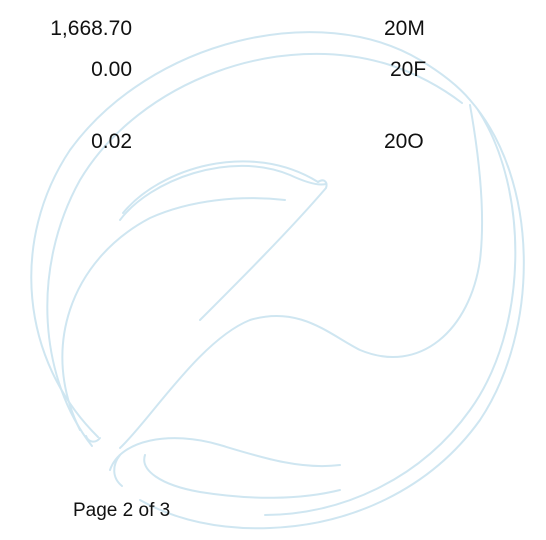 This screenshot has width=546, height=540. I want to click on amount-value: 0.00, so click(111, 69).